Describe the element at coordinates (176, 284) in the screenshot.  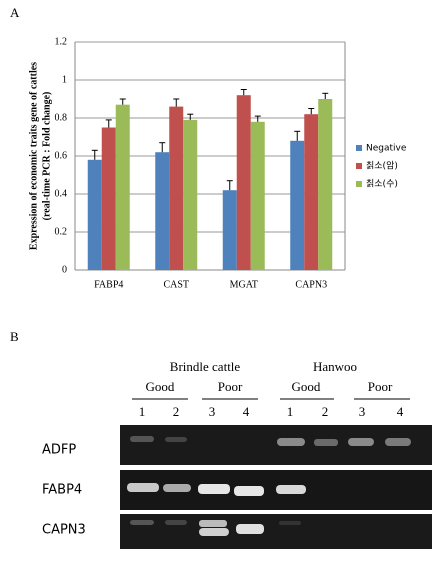
I see `x-tick-label: CAST` at that location.